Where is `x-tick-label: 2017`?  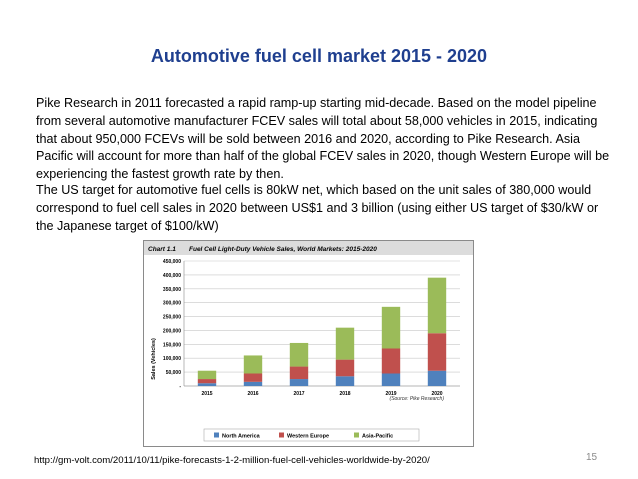 x-tick-label: 2017 is located at coordinates (298, 394).